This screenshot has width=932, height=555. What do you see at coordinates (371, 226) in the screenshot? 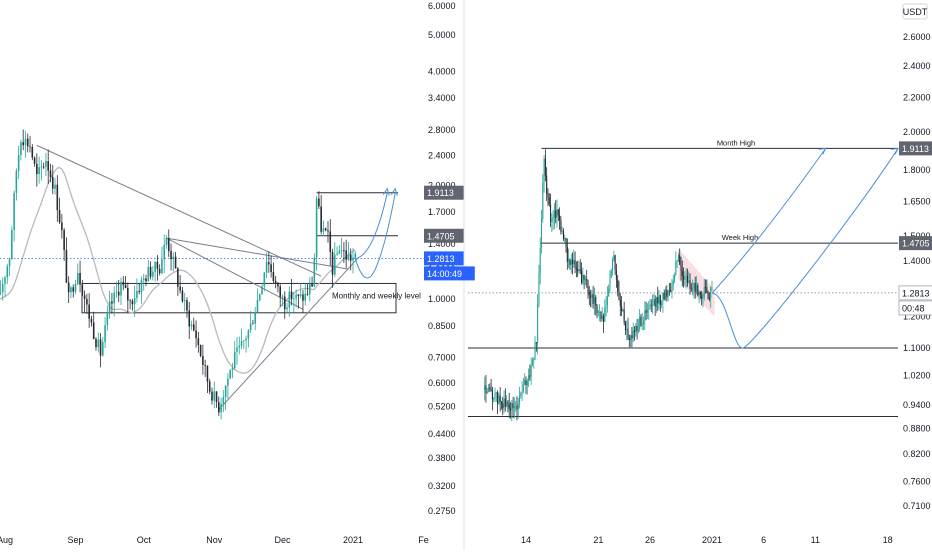
I see `projection-path-direct` at bounding box center [371, 226].